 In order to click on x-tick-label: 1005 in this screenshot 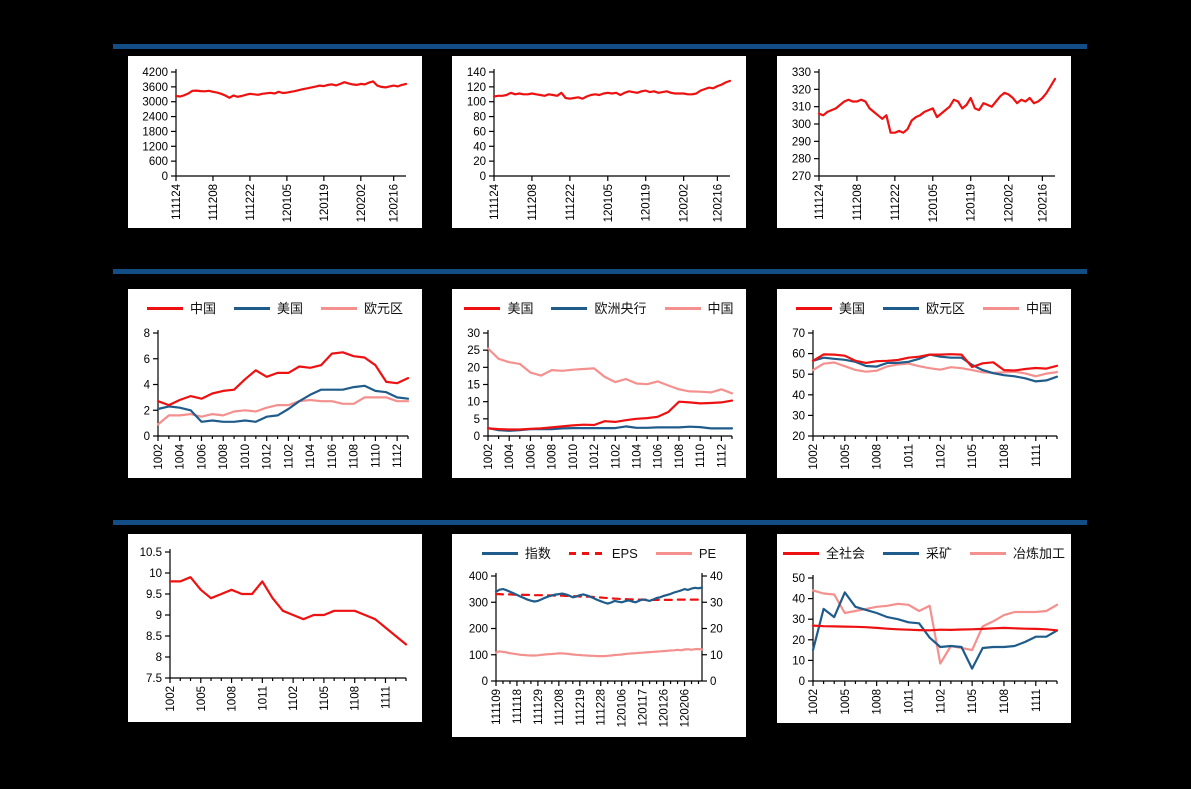, I will do `click(846, 457)`.